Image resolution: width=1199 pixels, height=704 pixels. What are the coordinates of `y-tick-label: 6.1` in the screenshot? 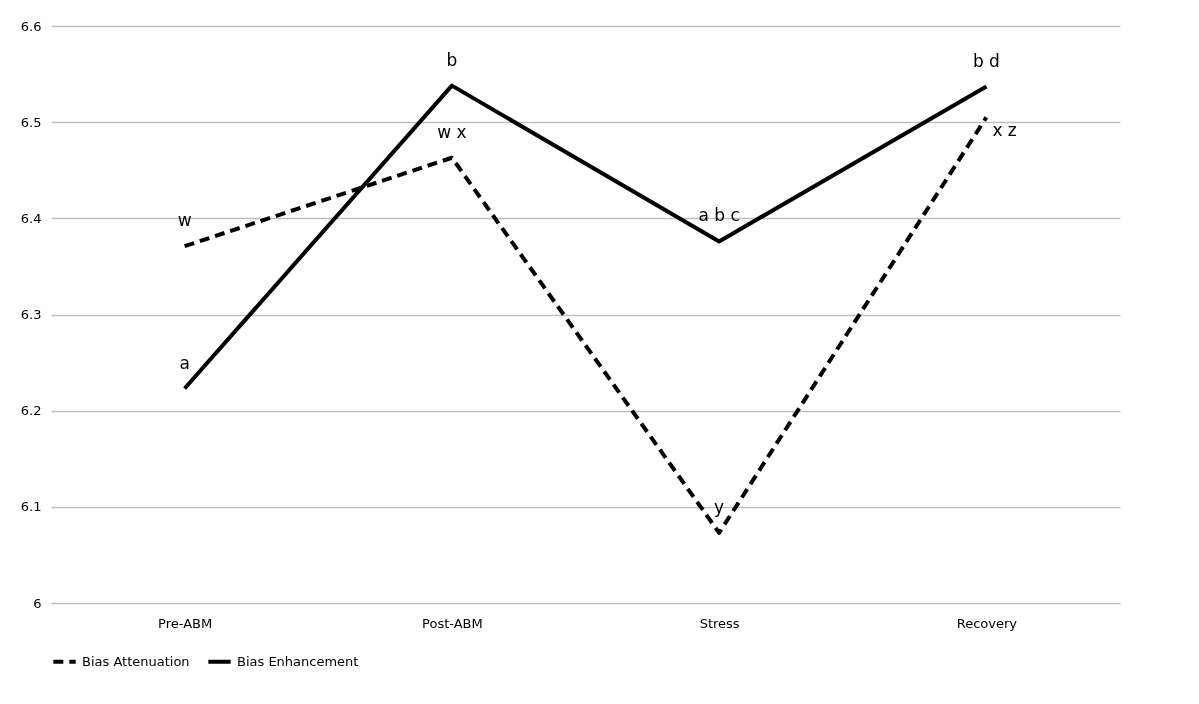 It's located at (31, 507).